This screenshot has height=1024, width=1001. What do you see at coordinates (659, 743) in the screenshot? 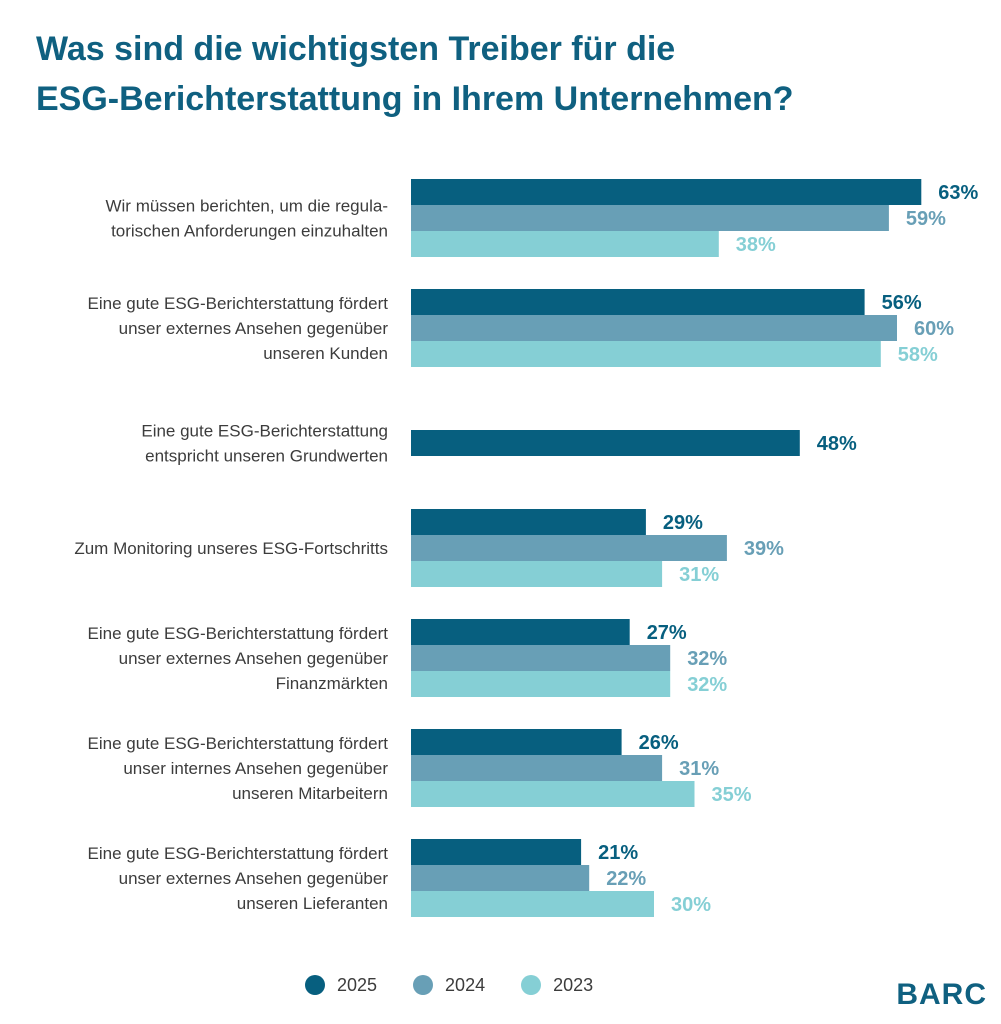
I see `value-label-2025: 26%` at bounding box center [659, 743].